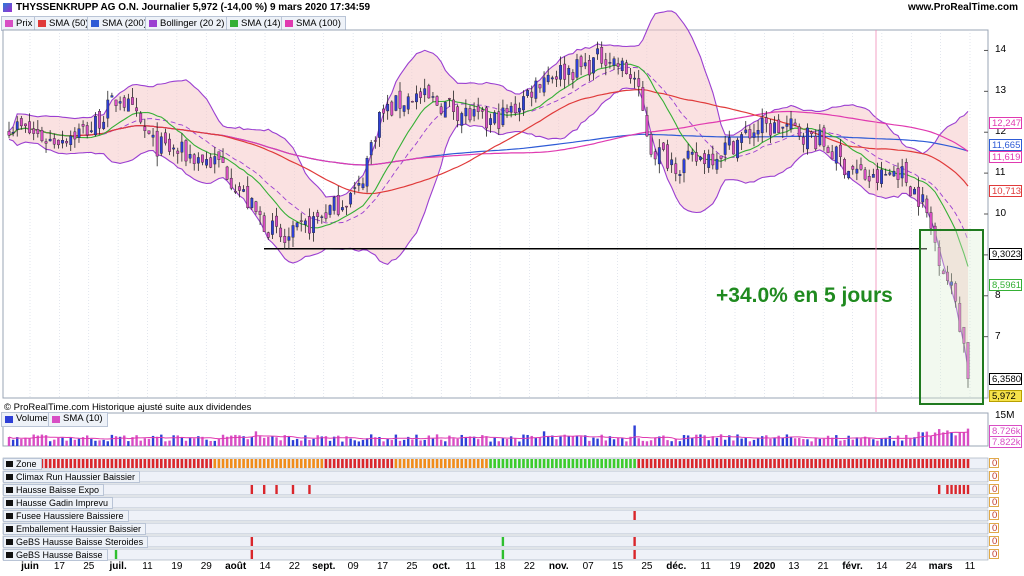  What do you see at coordinates (124, 23) in the screenshot?
I see `legend-label: SMA (200)` at bounding box center [124, 23].